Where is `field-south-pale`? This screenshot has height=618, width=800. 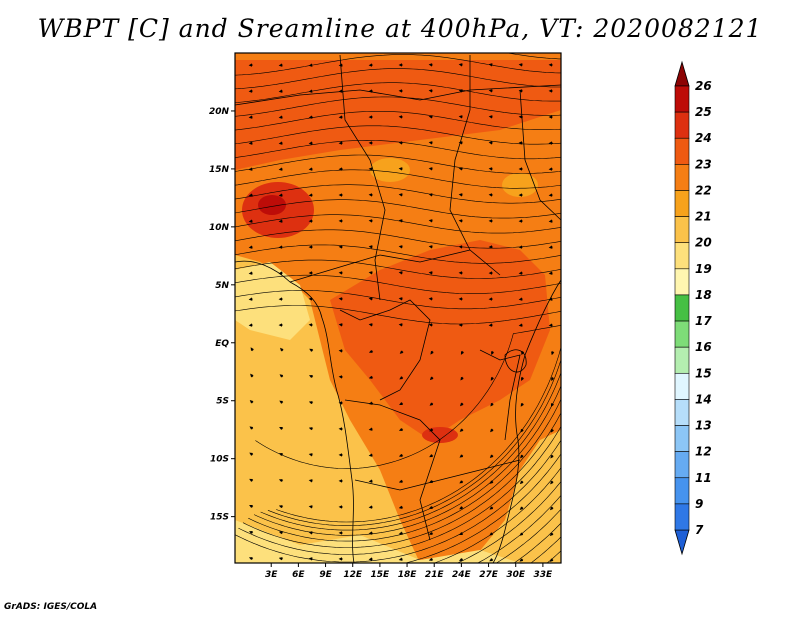
field-south-pale is located at coordinates (377, 541).